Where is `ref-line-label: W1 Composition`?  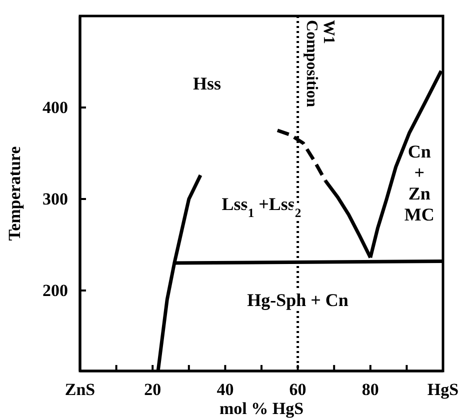 ref-line-label: W1 Composition is located at coordinates (320, 64).